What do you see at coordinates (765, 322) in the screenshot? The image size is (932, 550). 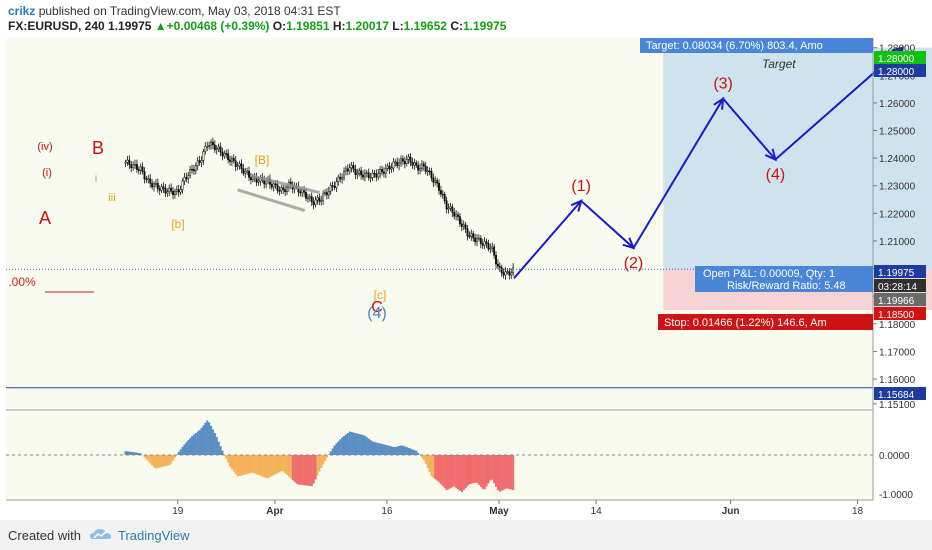 I see `stop-info-box` at bounding box center [765, 322].